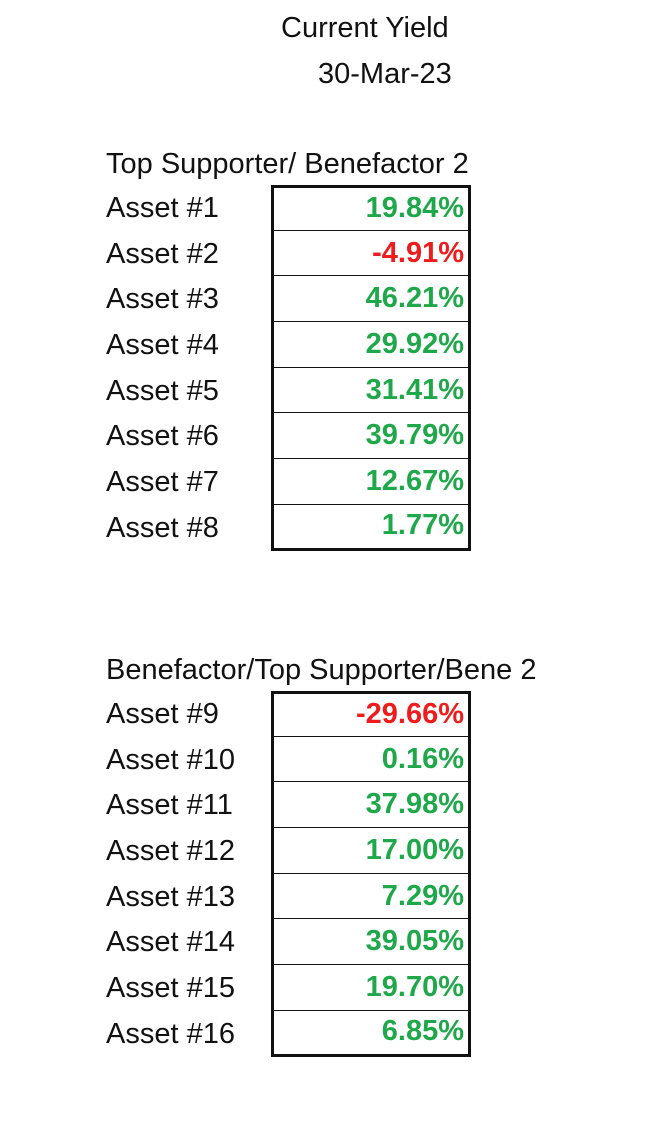  Describe the element at coordinates (371, 714) in the screenshot. I see `yield-cell: -29.66%` at that location.